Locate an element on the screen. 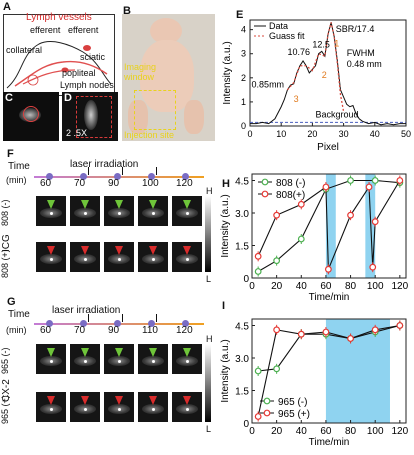 The image size is (414, 455). chartH-ytick-label: 4.5 is located at coordinates (242, 182).